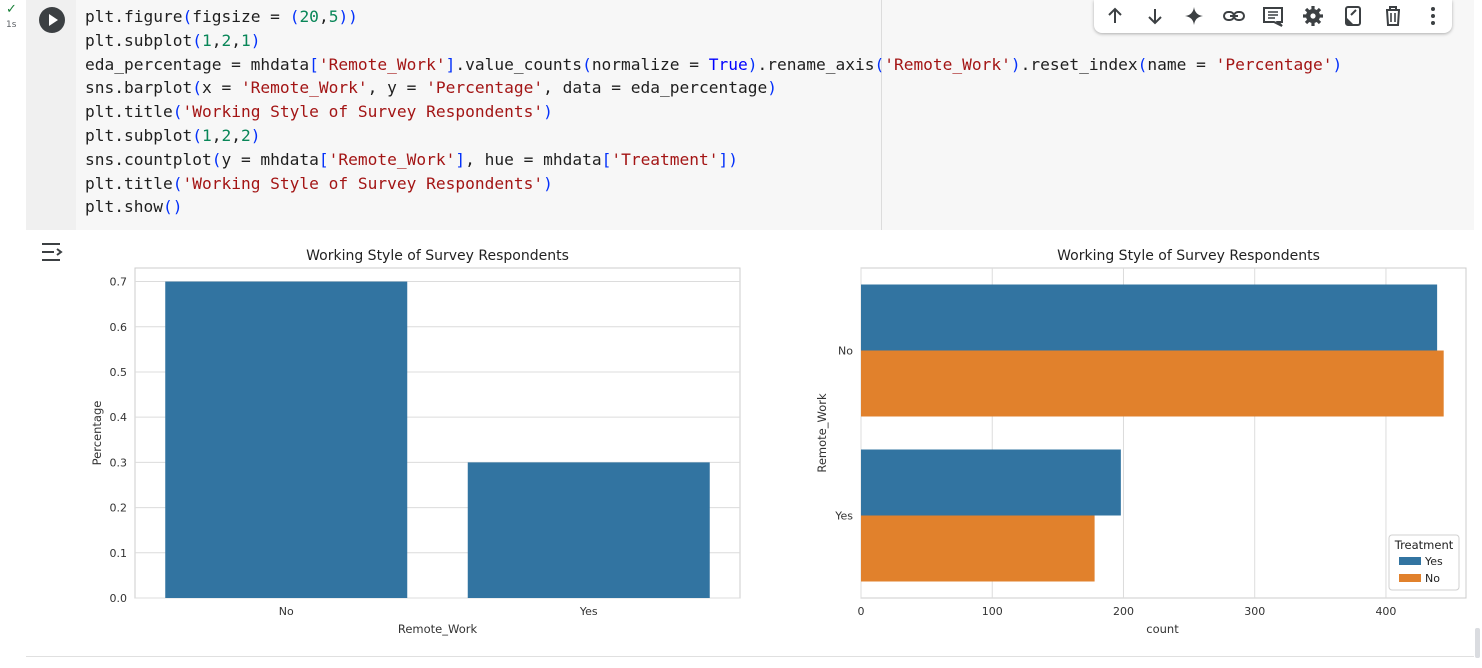 This screenshot has height=668, width=1482. What do you see at coordinates (53, 252) in the screenshot?
I see `output-actions-icon` at bounding box center [53, 252].